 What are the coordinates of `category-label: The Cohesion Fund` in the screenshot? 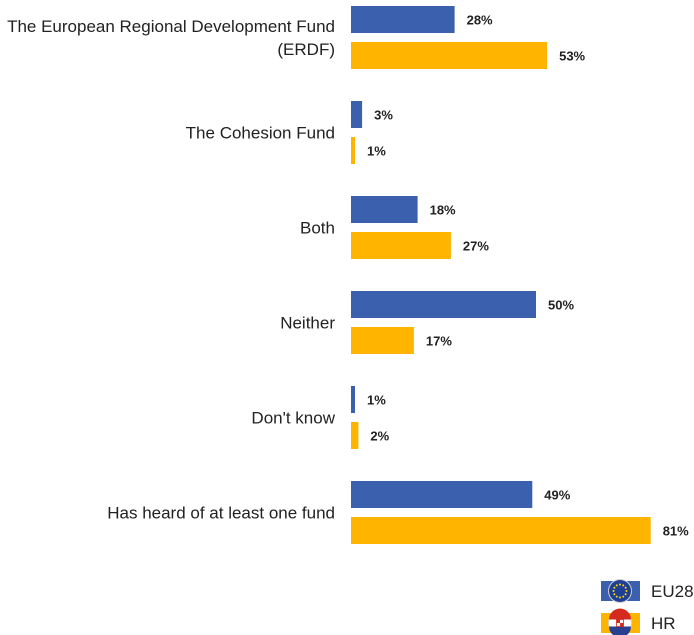 It's located at (260, 133).